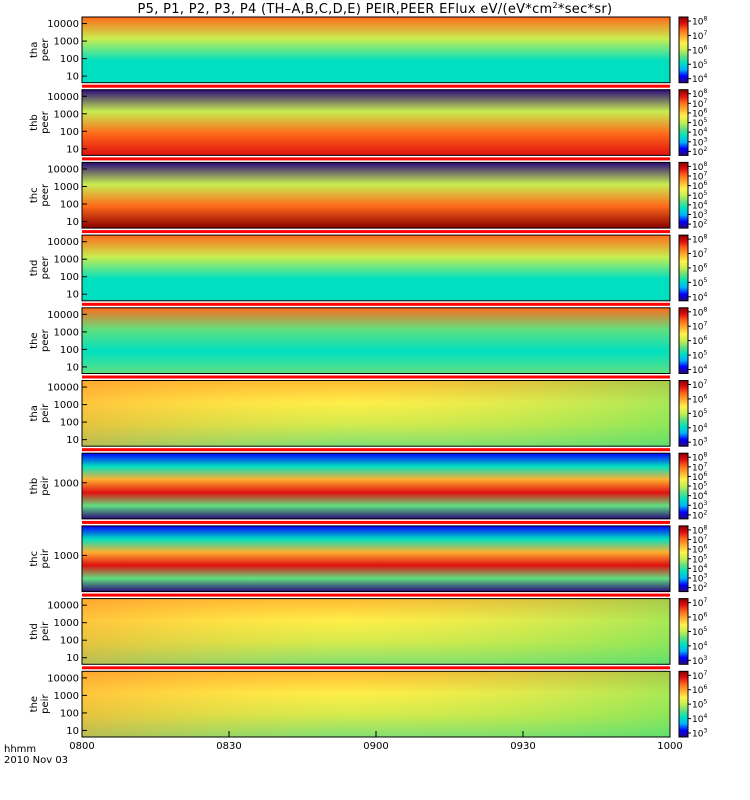  Describe the element at coordinates (228, 746) in the screenshot. I see `x-tick-label: 0830` at that location.